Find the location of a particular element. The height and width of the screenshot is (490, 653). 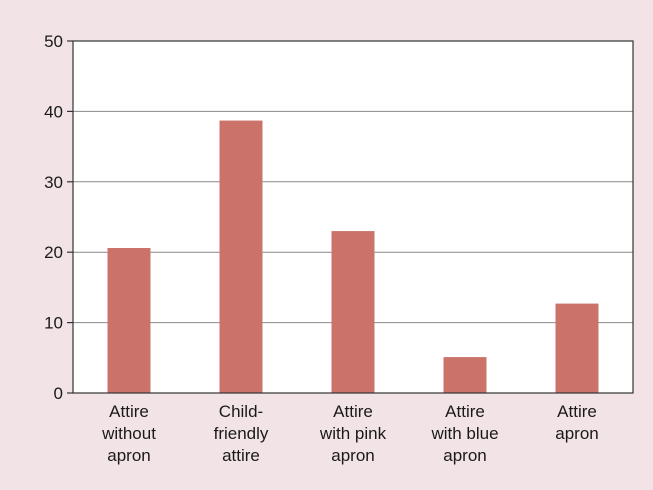

x-tick-label-2: Child-friendly attire is located at coordinates (241, 433).